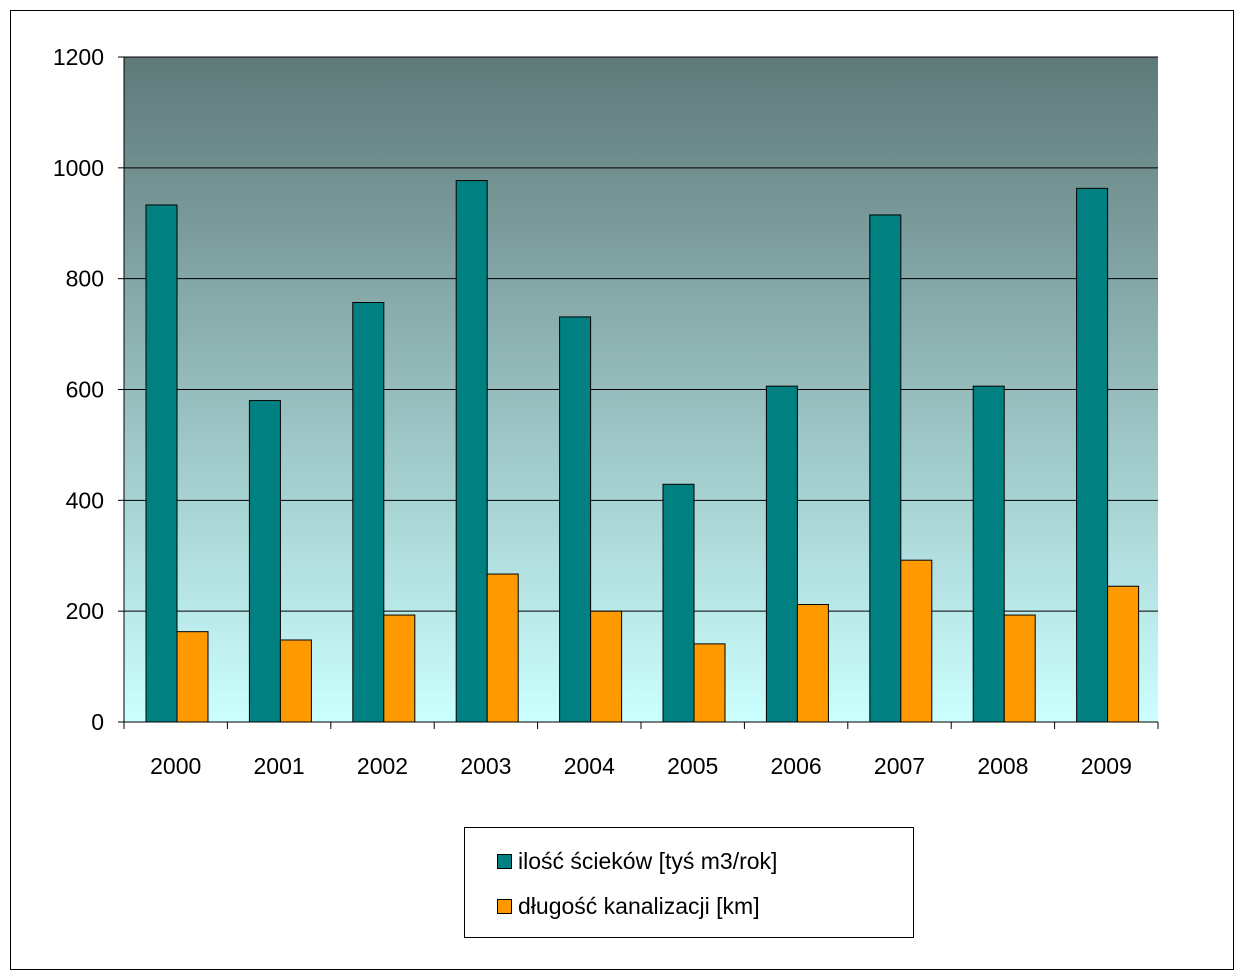 This screenshot has width=1245, height=970. I want to click on bar-series-2-2000, so click(192, 677).